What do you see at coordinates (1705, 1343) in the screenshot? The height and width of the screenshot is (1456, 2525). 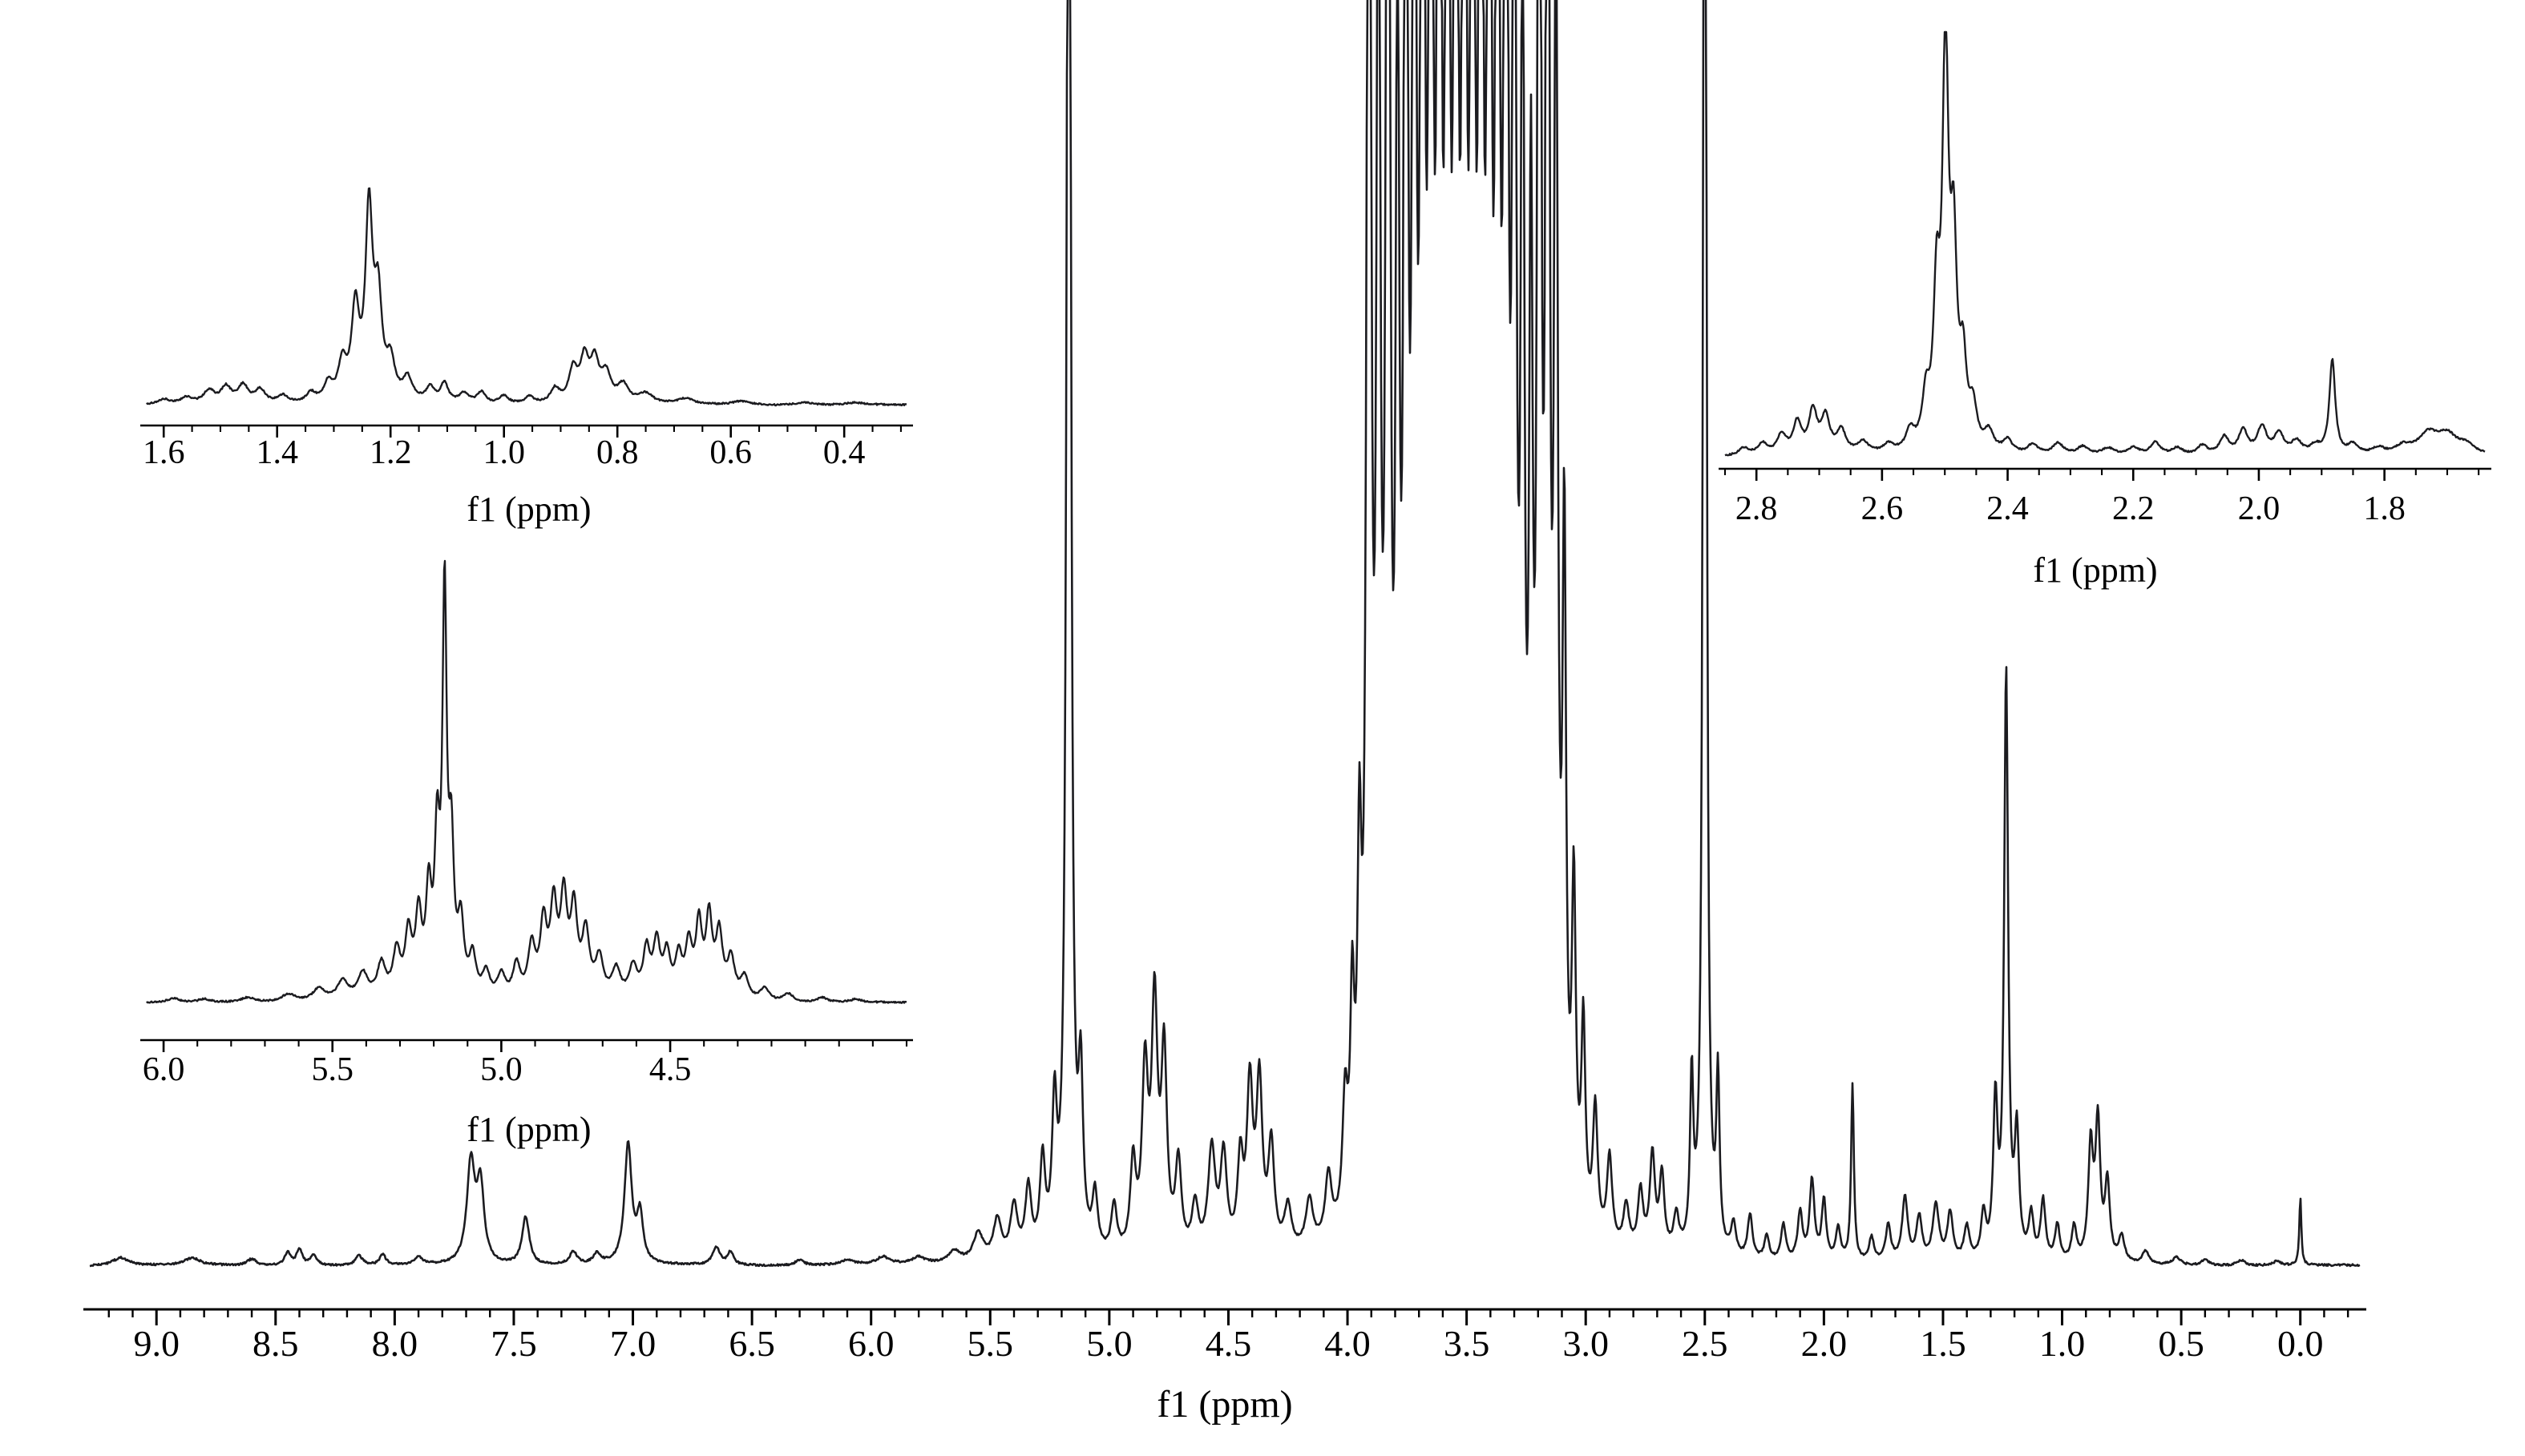 I see `main-spectrum-tick-label: 2.5` at bounding box center [1705, 1343].